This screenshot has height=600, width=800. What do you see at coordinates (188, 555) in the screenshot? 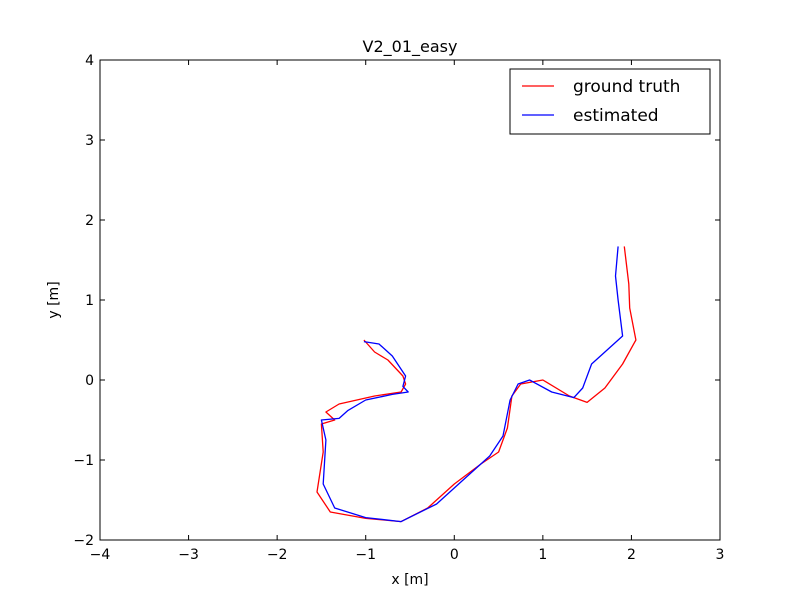
I see `x-tick-label: −3` at bounding box center [188, 555].